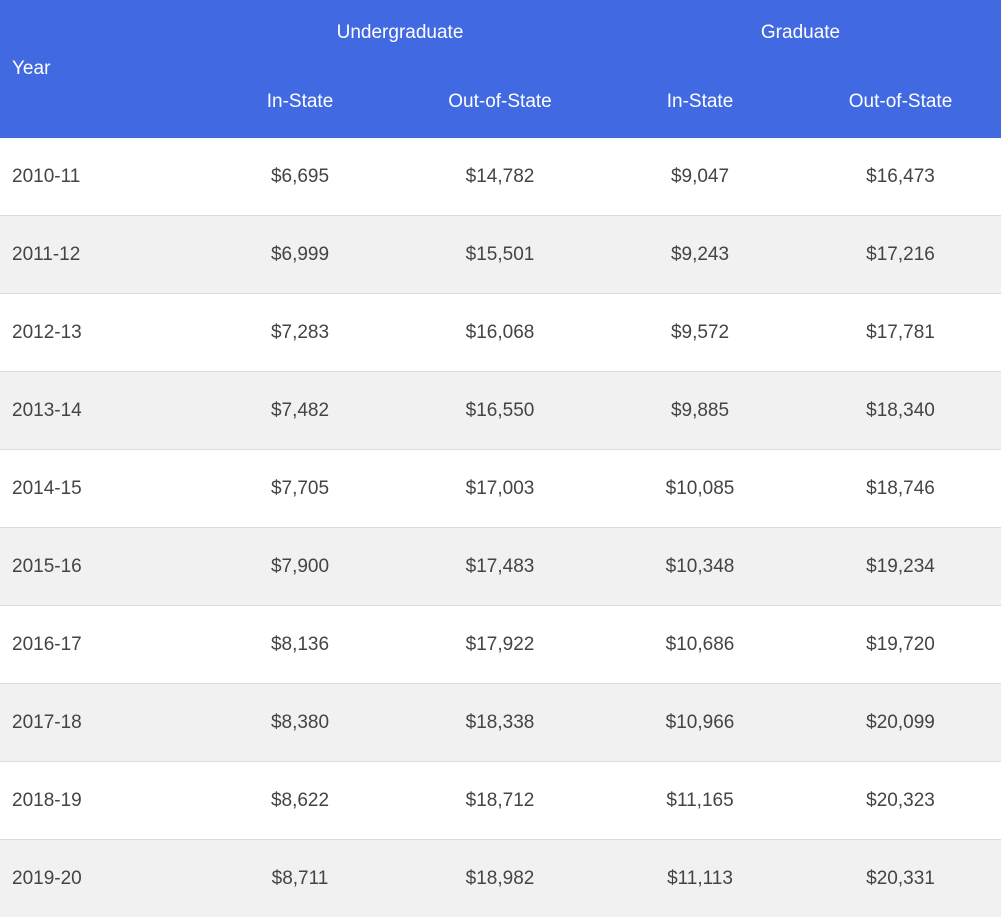 This screenshot has height=917, width=1001. Describe the element at coordinates (900, 644) in the screenshot. I see `graduate-out-of-state-cell: $19,720` at that location.